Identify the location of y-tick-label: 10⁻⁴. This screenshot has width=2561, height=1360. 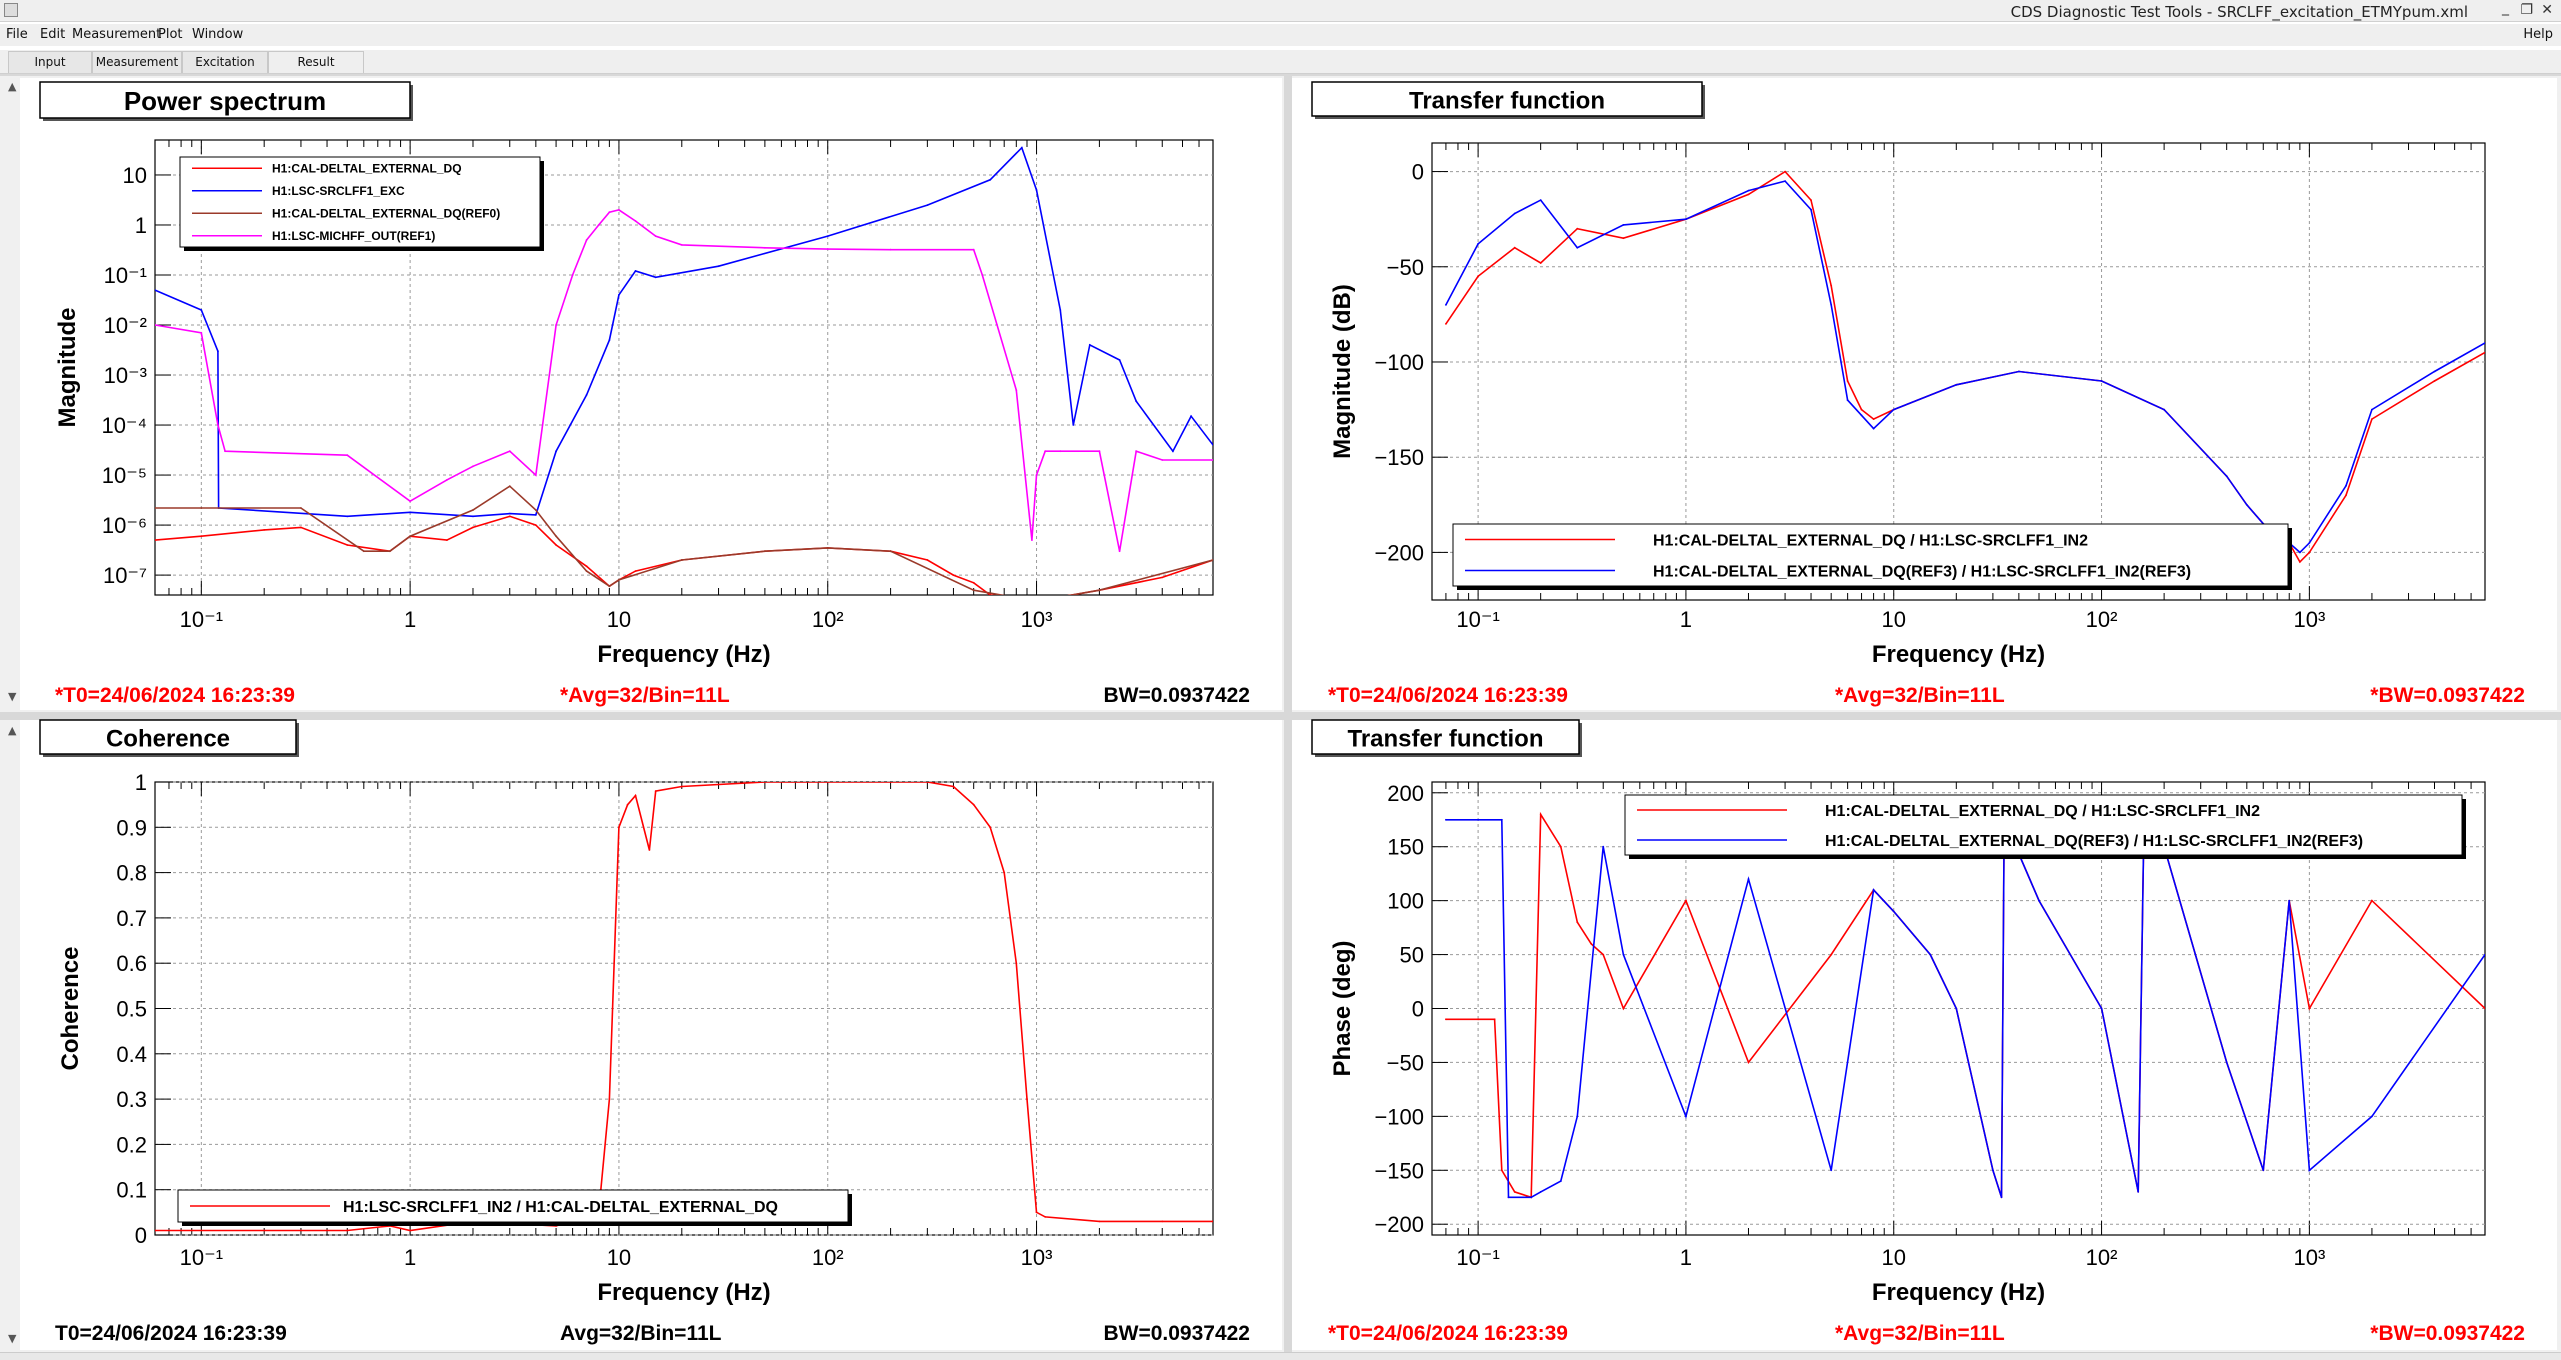
(124, 425).